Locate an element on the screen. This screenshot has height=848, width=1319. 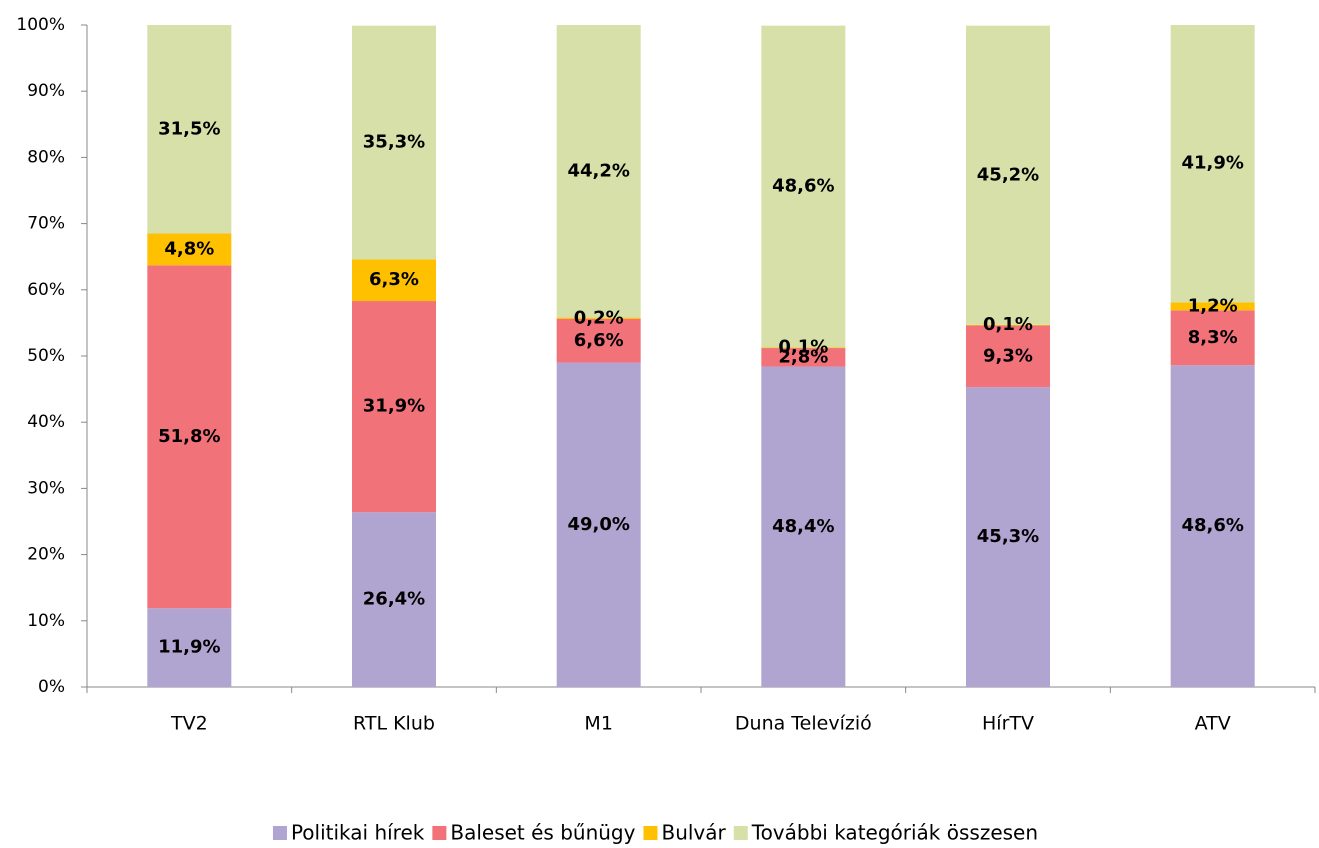
legend-label: Baleset és bűnügy is located at coordinates (542, 833).